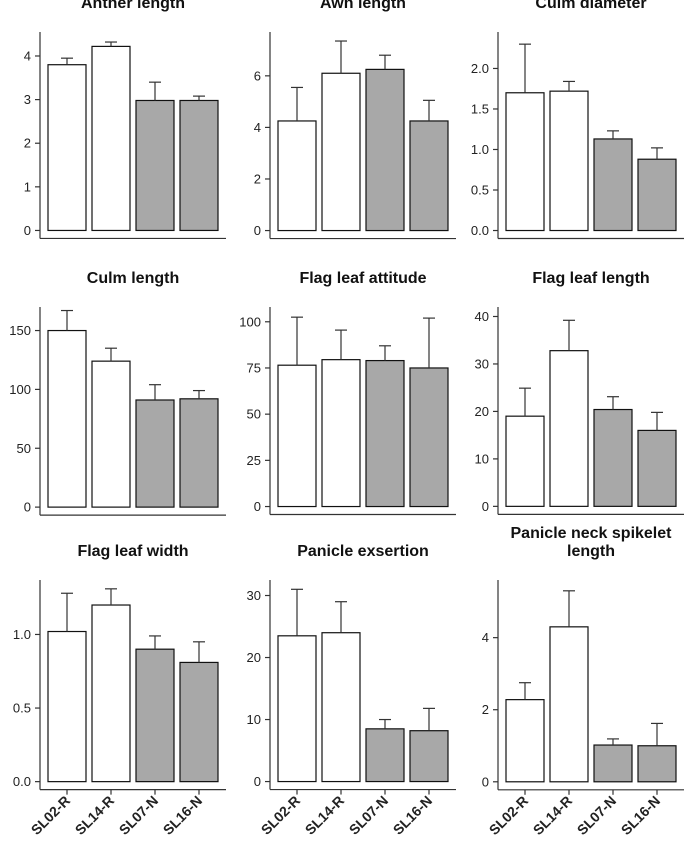 The height and width of the screenshot is (862, 685). What do you see at coordinates (27, 186) in the screenshot?
I see `y-tick-label: 1` at bounding box center [27, 186].